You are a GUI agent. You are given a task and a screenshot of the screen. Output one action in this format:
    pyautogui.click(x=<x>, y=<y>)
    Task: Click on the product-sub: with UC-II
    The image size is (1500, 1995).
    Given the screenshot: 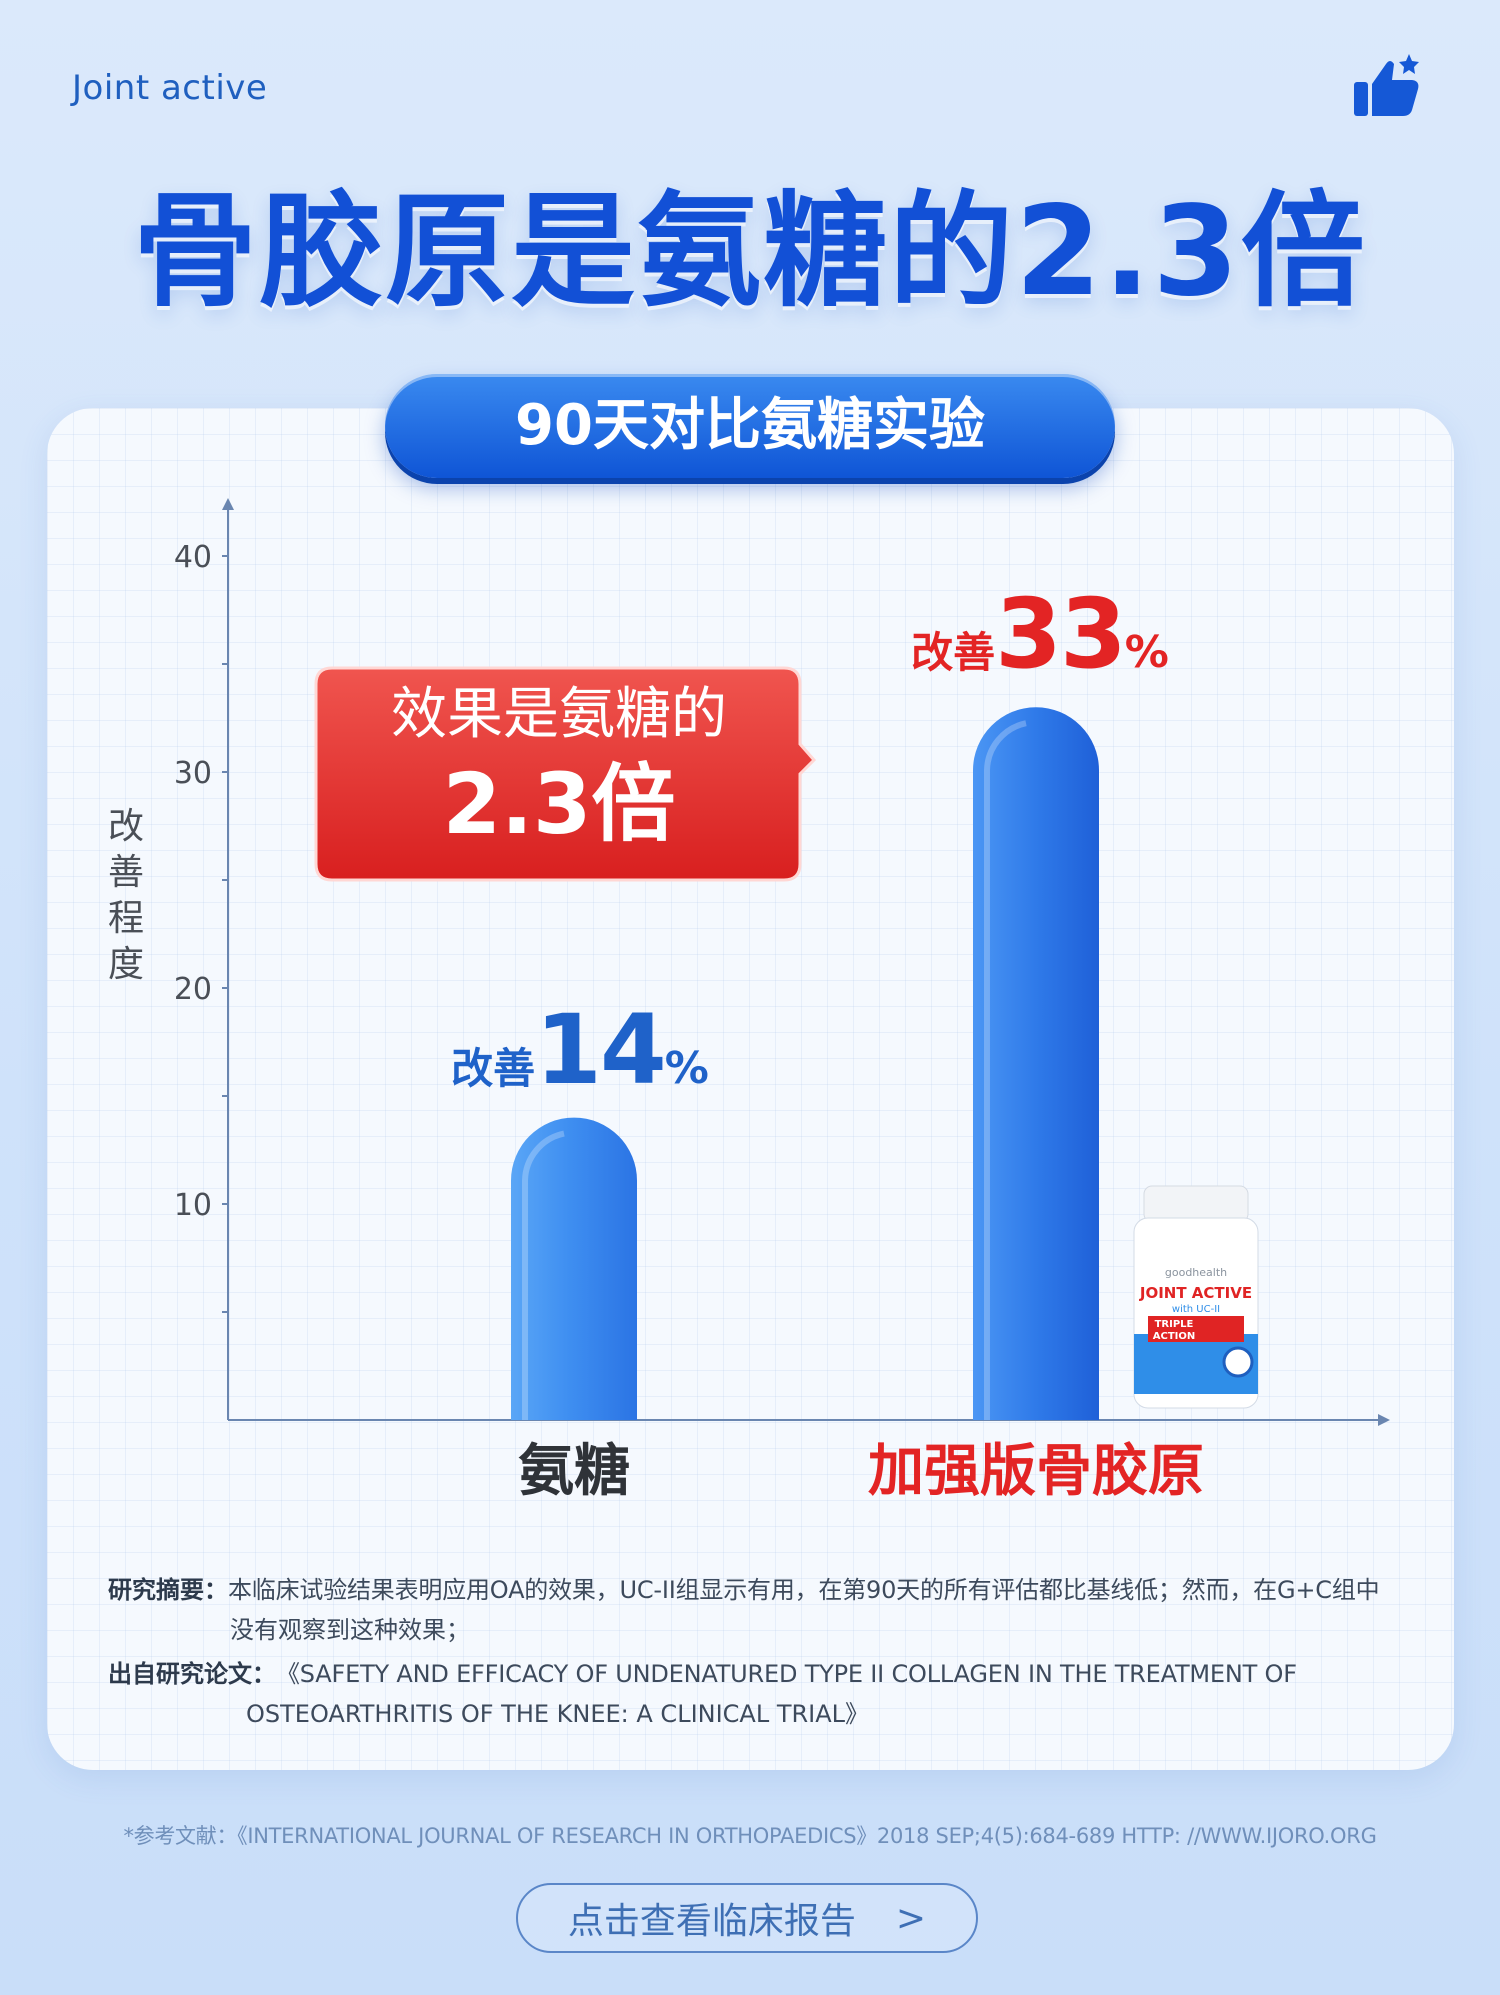 What is the action you would take?
    pyautogui.click(x=1196, y=1309)
    